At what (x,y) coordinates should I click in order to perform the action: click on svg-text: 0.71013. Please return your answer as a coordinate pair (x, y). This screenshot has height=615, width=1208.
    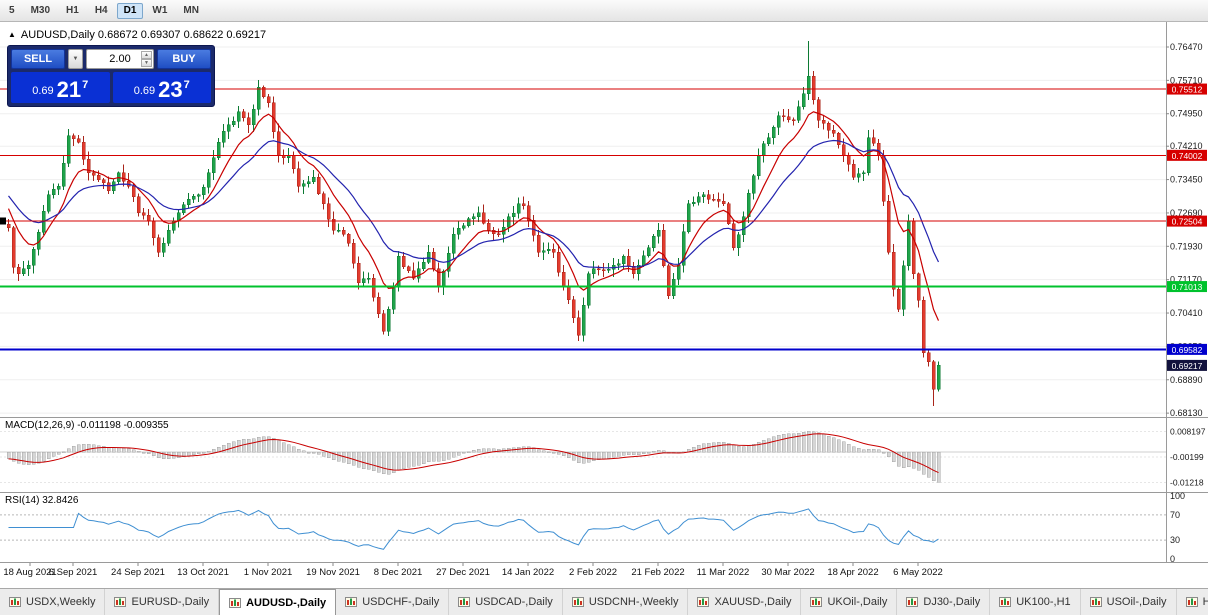
    Looking at the image, I should click on (1187, 287).